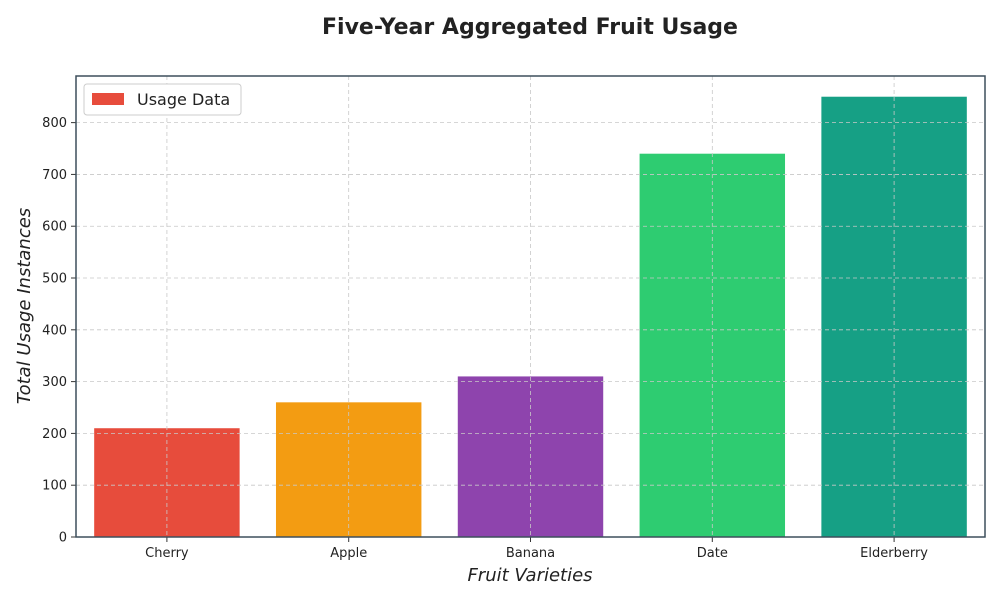 Image resolution: width=1000 pixels, height=600 pixels. I want to click on y-tick-label: 0, so click(63, 538).